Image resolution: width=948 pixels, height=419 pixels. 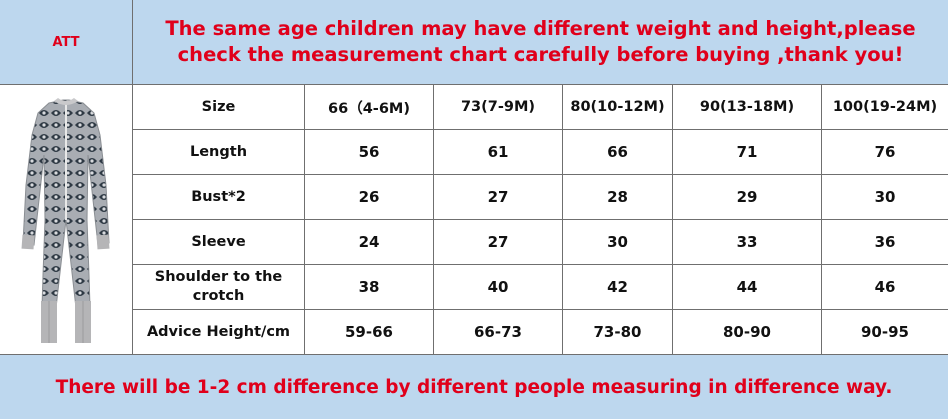 What do you see at coordinates (617, 197) in the screenshot?
I see `table-cell: 28` at bounding box center [617, 197].